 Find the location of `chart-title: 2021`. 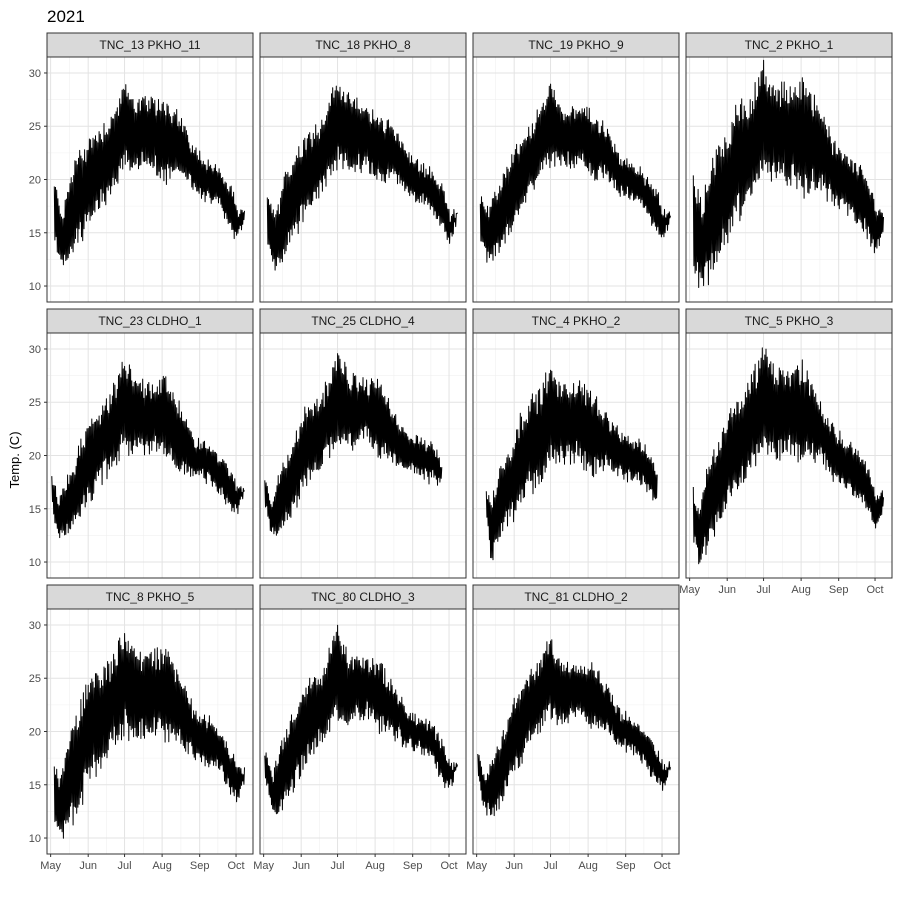

chart-title: 2021 is located at coordinates (66, 16).